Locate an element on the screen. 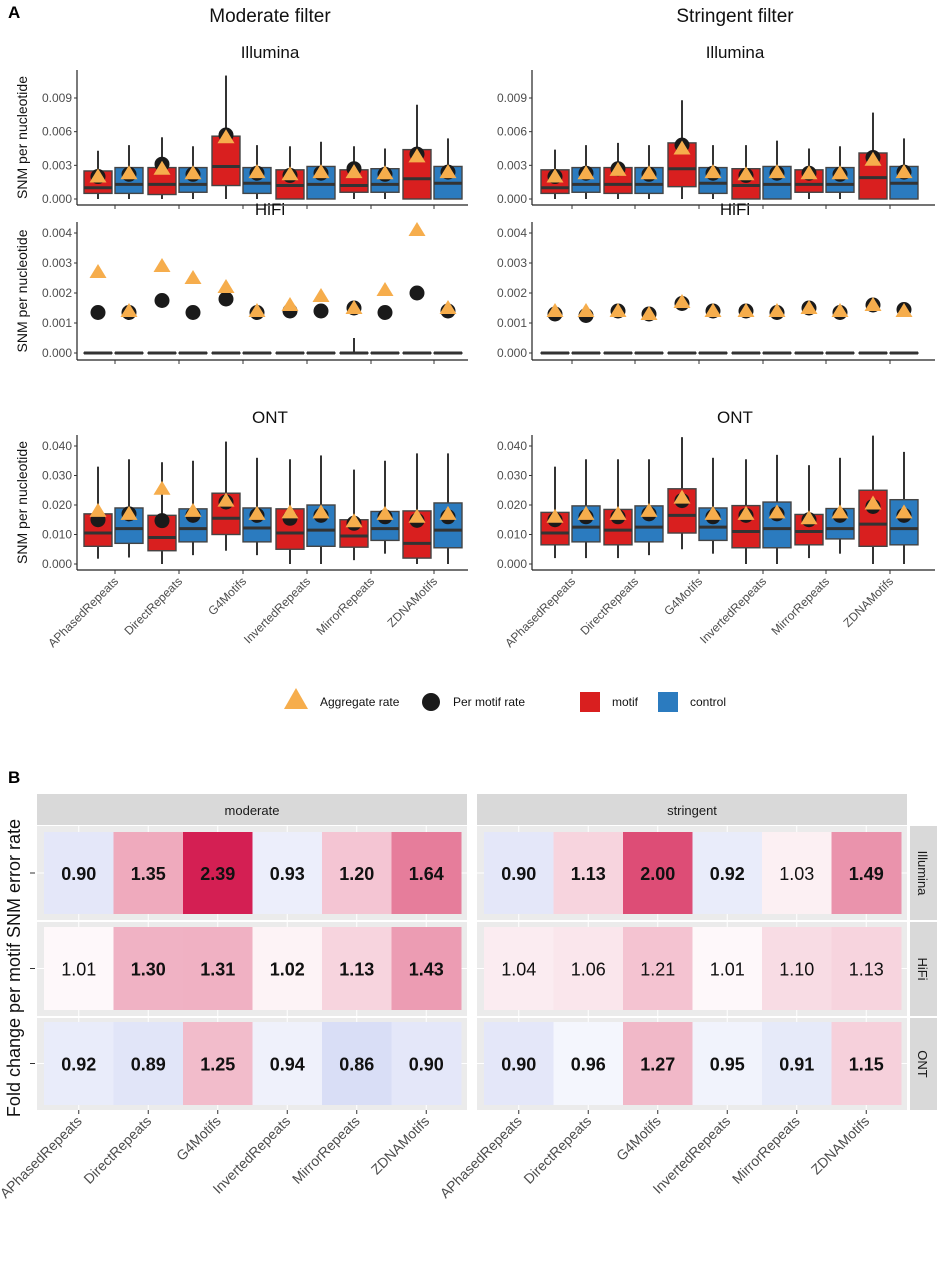 The image size is (939, 1280). heatmap-cell-label: 0.94 is located at coordinates (287, 1065).